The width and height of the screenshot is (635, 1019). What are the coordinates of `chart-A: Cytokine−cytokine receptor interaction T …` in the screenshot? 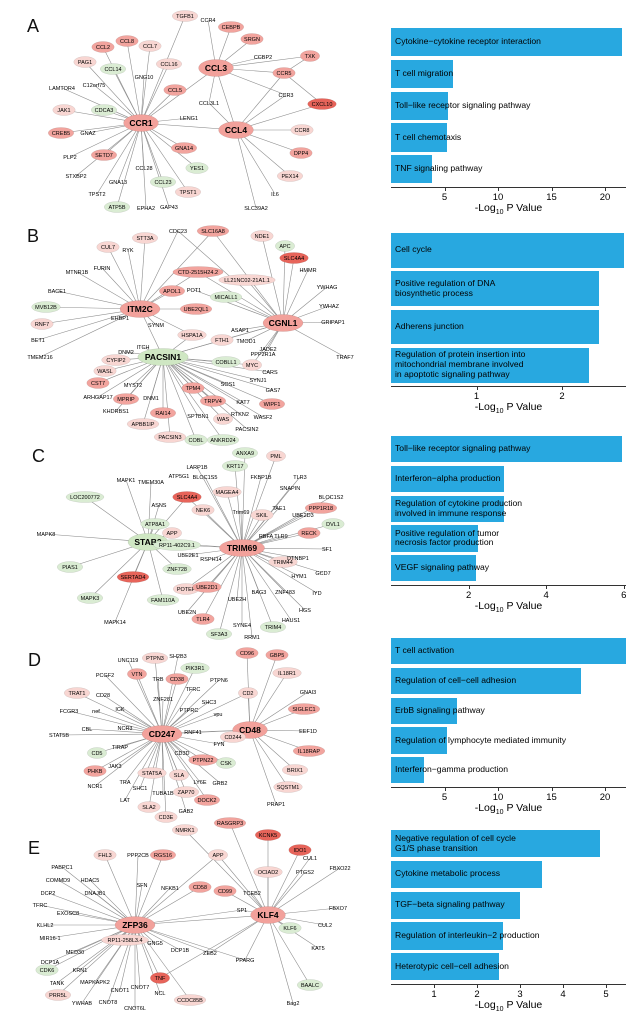 It's located at (512, 124).